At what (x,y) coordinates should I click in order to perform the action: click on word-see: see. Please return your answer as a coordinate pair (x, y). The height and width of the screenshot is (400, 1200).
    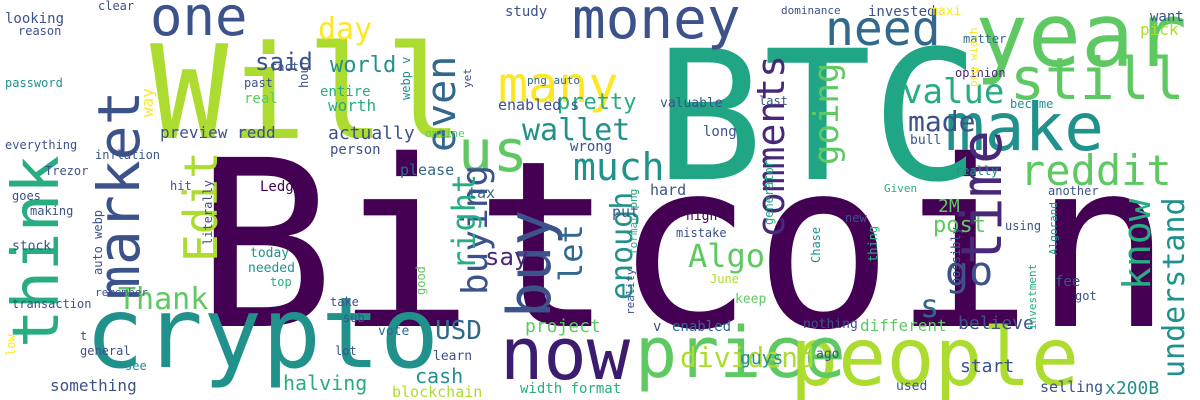
    Looking at the image, I should click on (136, 366).